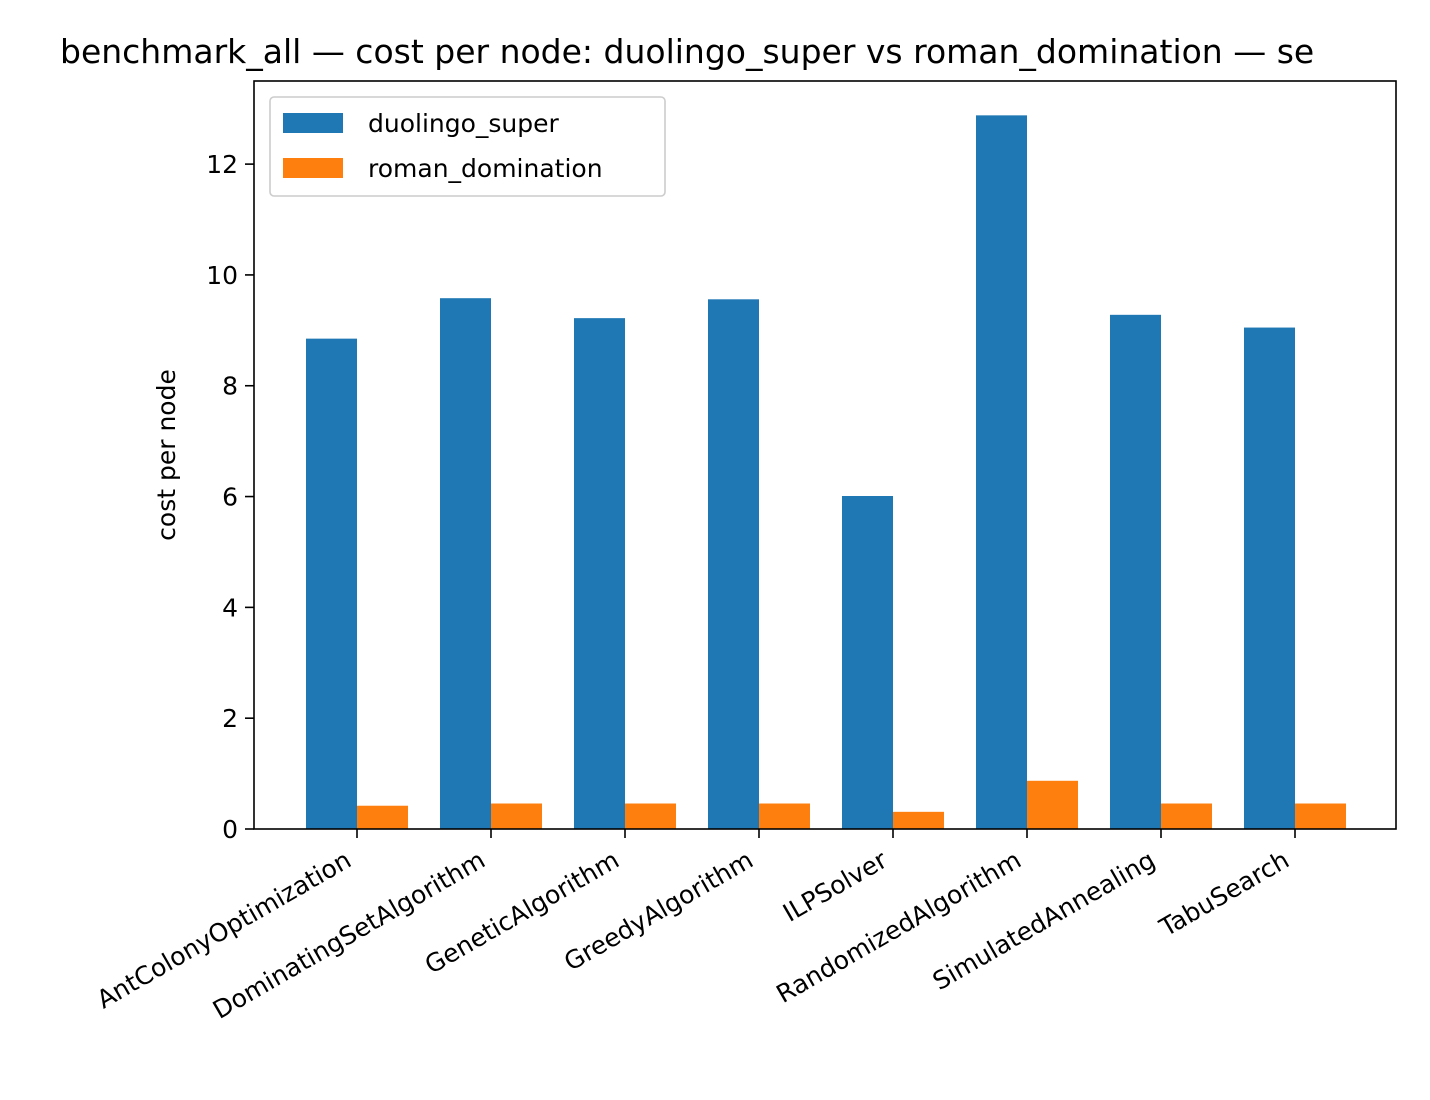  I want to click on bar-roman-domination-geneticalgorithm, so click(650, 816).